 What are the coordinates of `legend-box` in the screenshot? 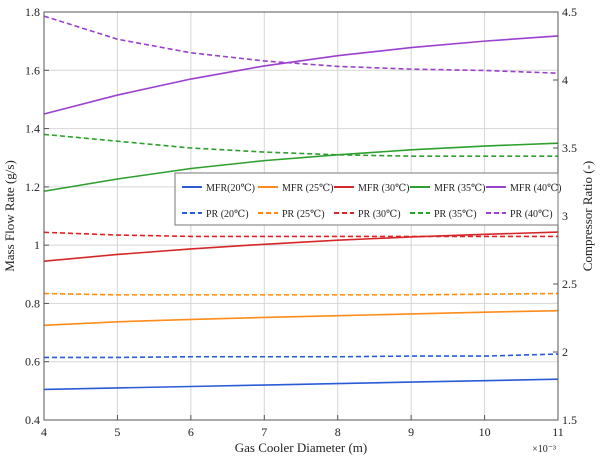 It's located at (366, 199).